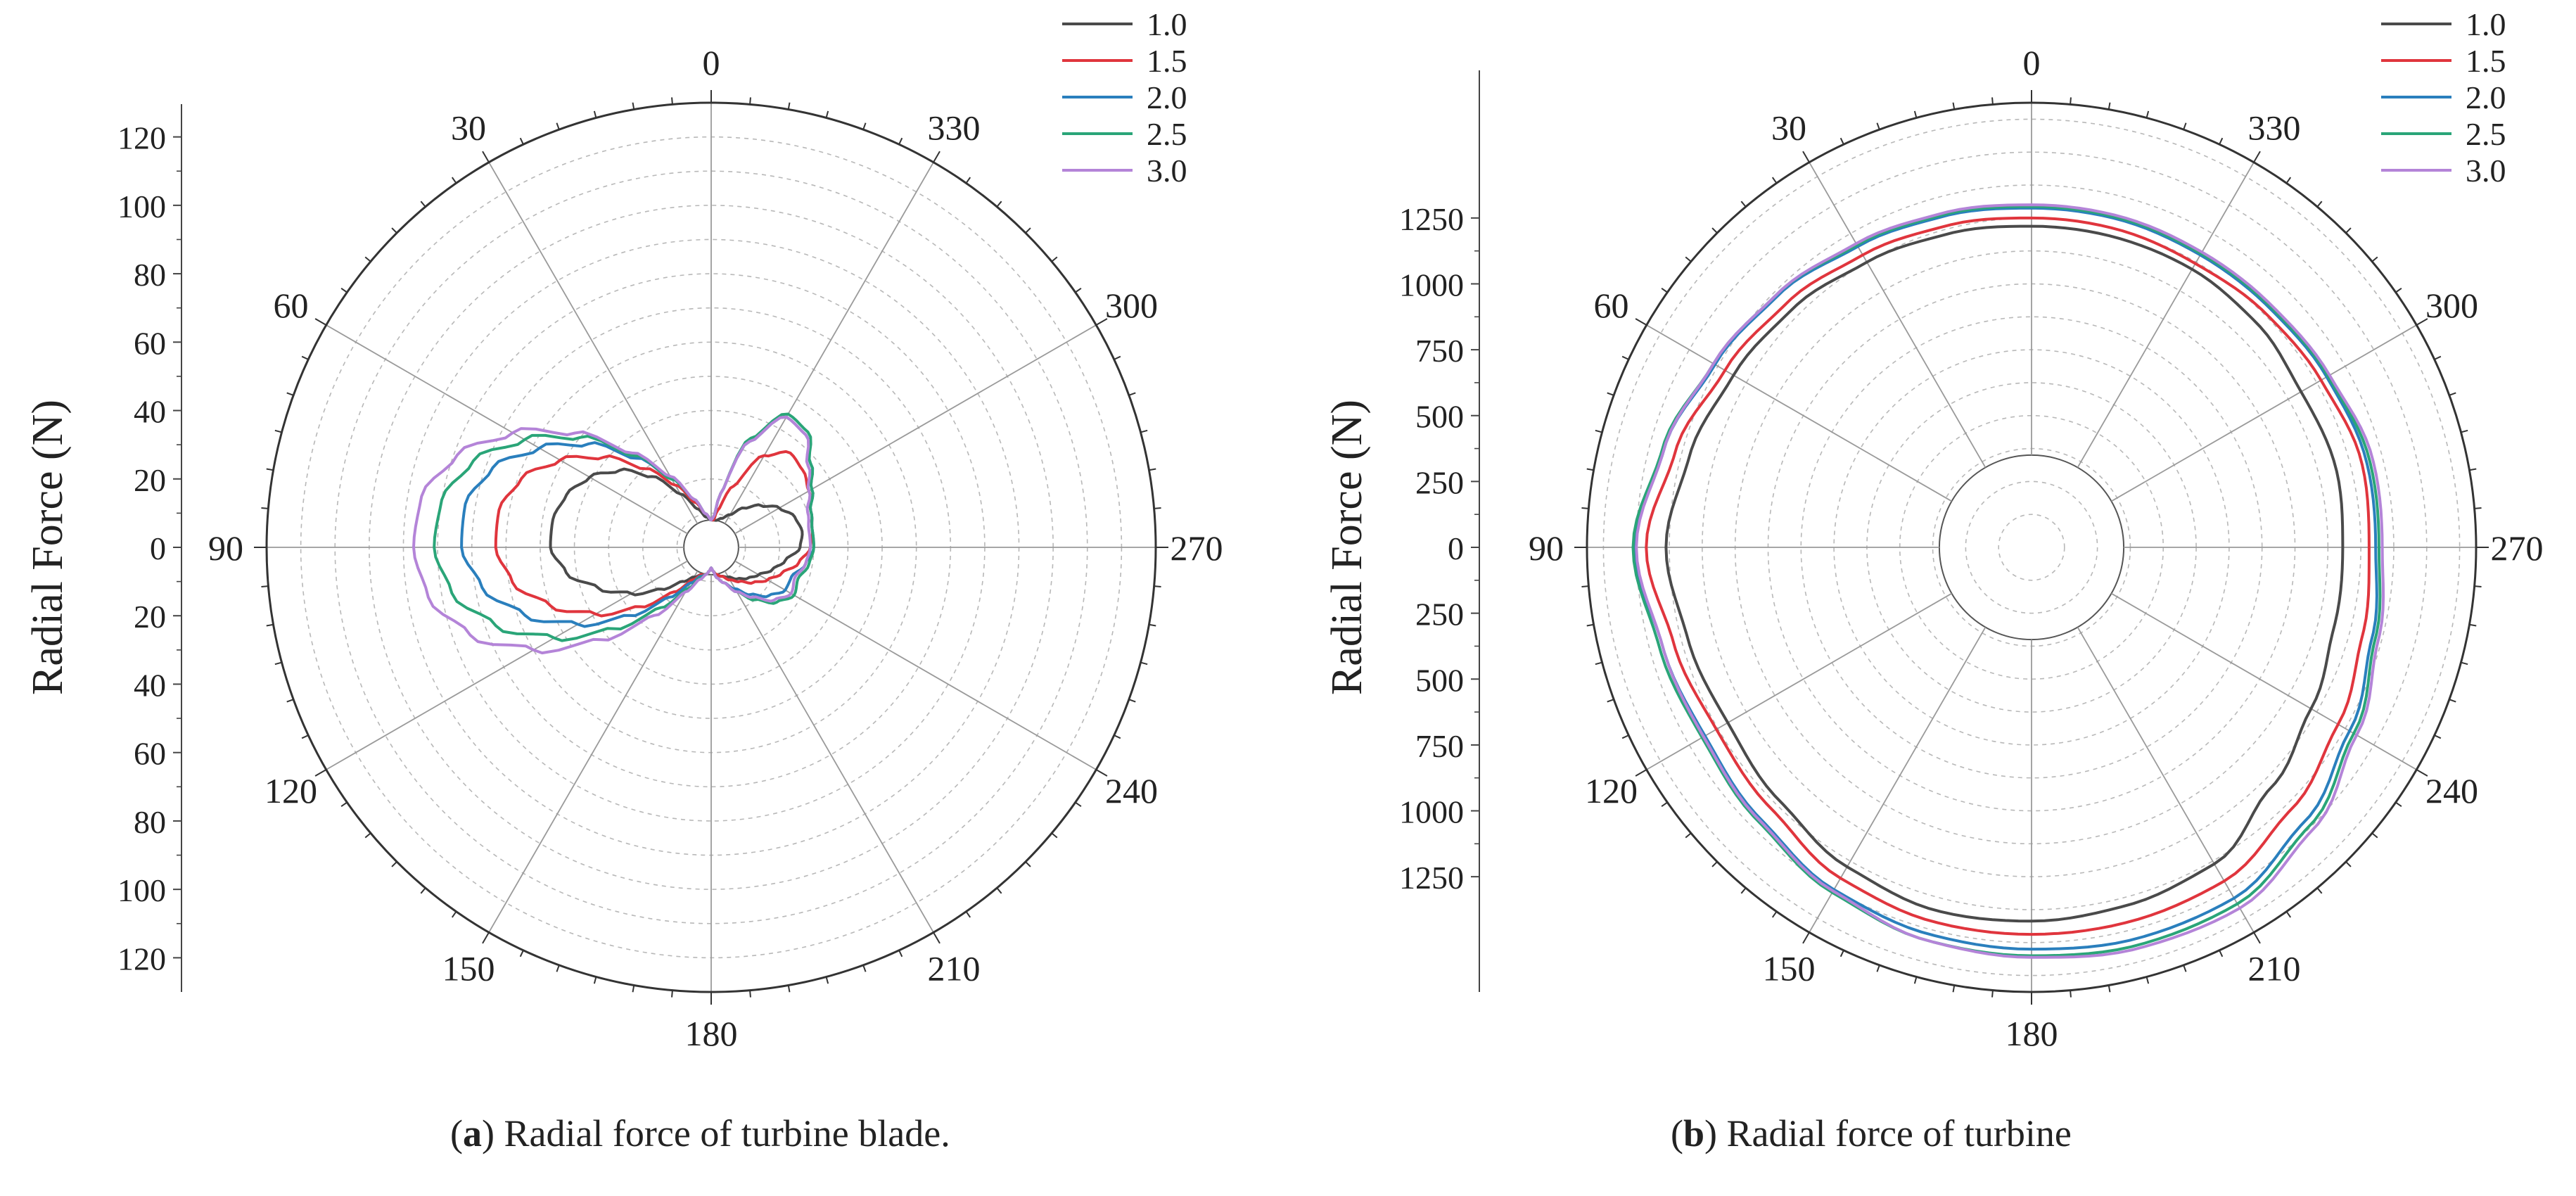 The width and height of the screenshot is (2576, 1196). I want to click on angle-label: 270, so click(1197, 548).